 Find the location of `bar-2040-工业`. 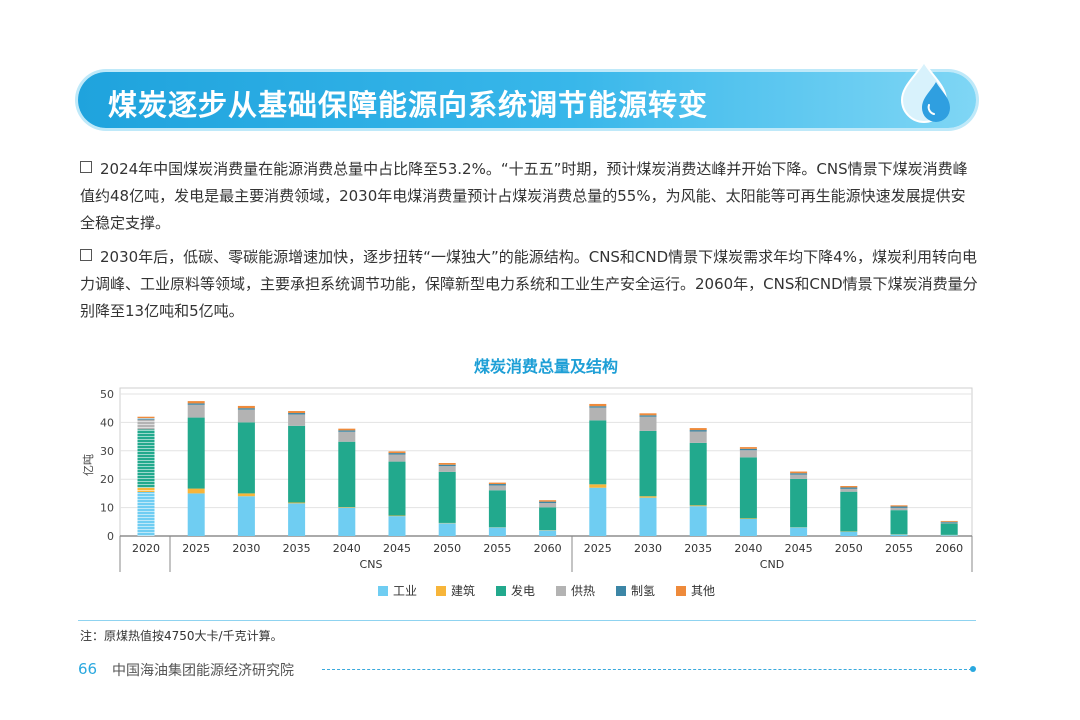

bar-2040-工业 is located at coordinates (347, 521).